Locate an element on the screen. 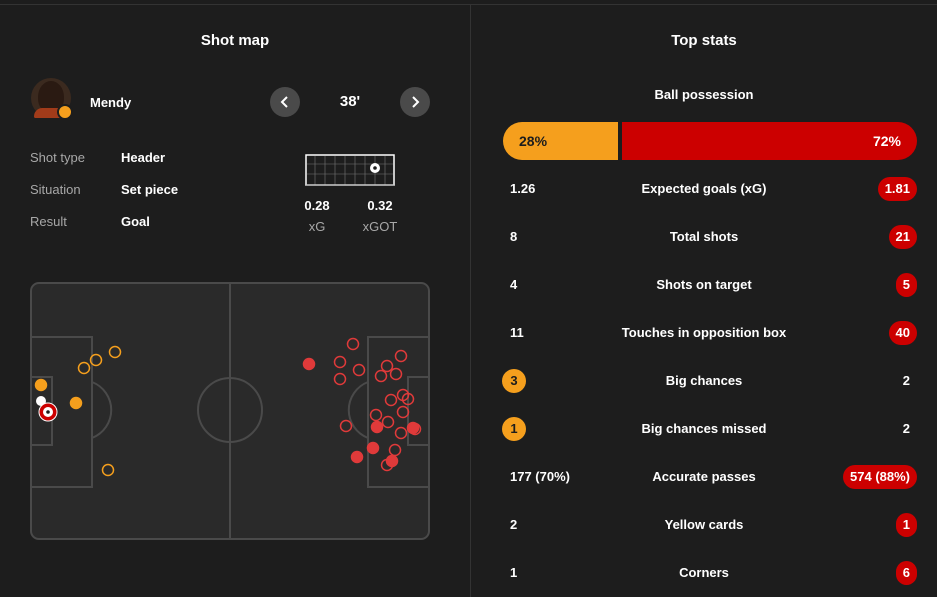  stat-row-shots-on-target: 4 Shots on target 5 is located at coordinates (704, 285).